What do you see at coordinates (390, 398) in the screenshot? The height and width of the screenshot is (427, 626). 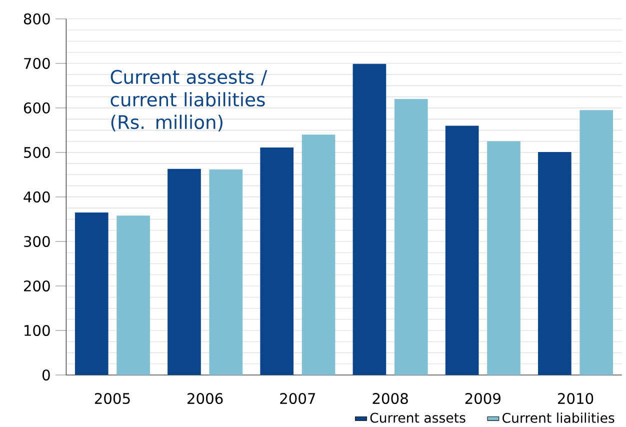 I see `x-tick-label: 2008` at bounding box center [390, 398].